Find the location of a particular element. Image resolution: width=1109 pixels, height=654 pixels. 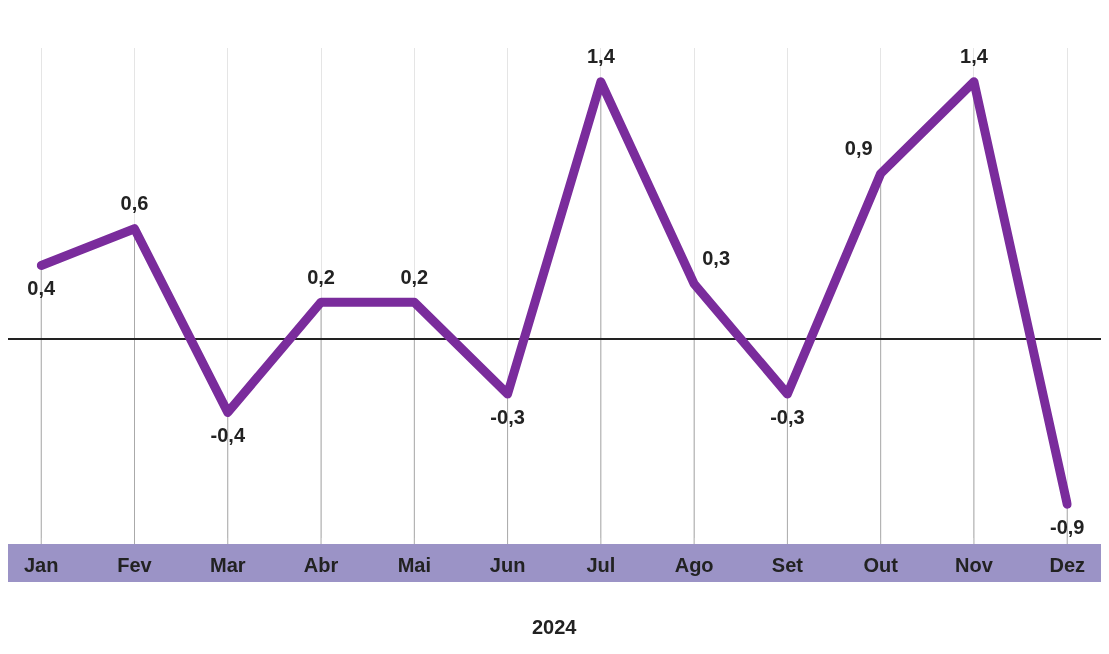

x-tick-label: Set is located at coordinates (787, 564).